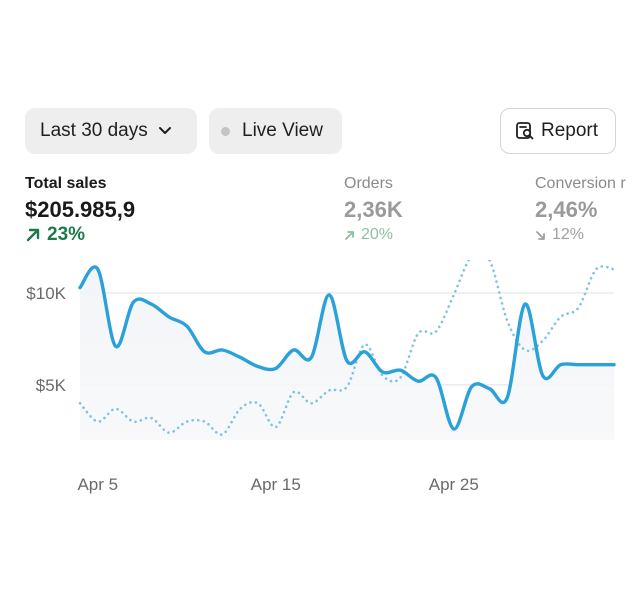 The image size is (641, 609). I want to click on live-view-button: Live View, so click(275, 131).